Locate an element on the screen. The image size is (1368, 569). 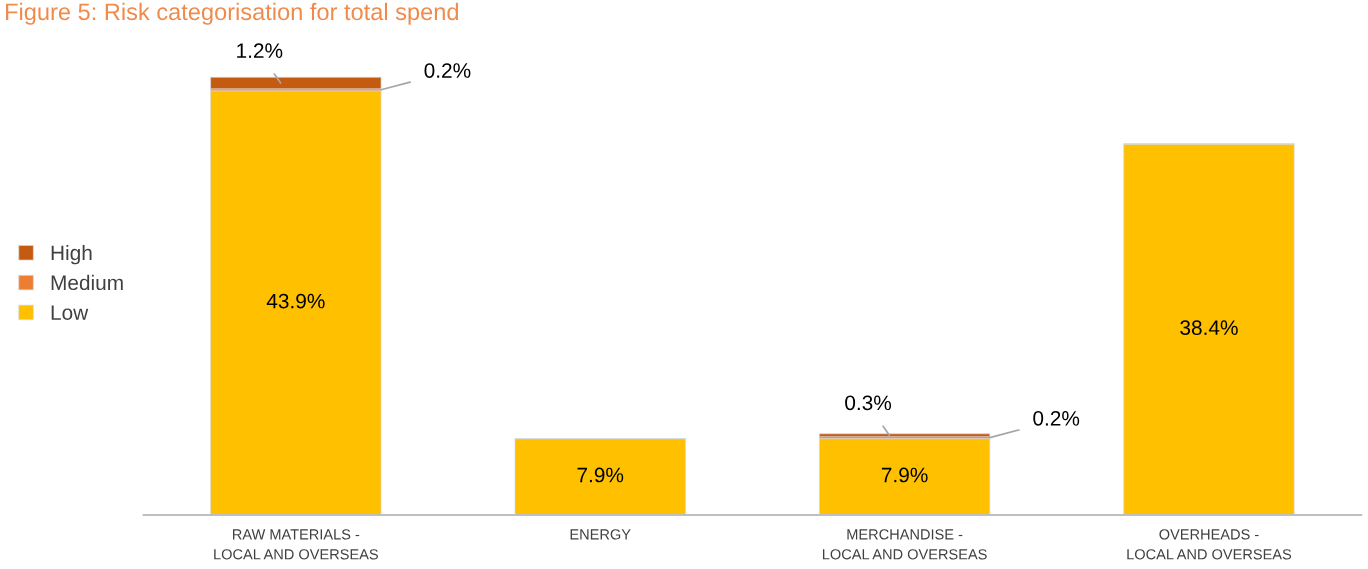
legend-label: Medium is located at coordinates (87, 282).